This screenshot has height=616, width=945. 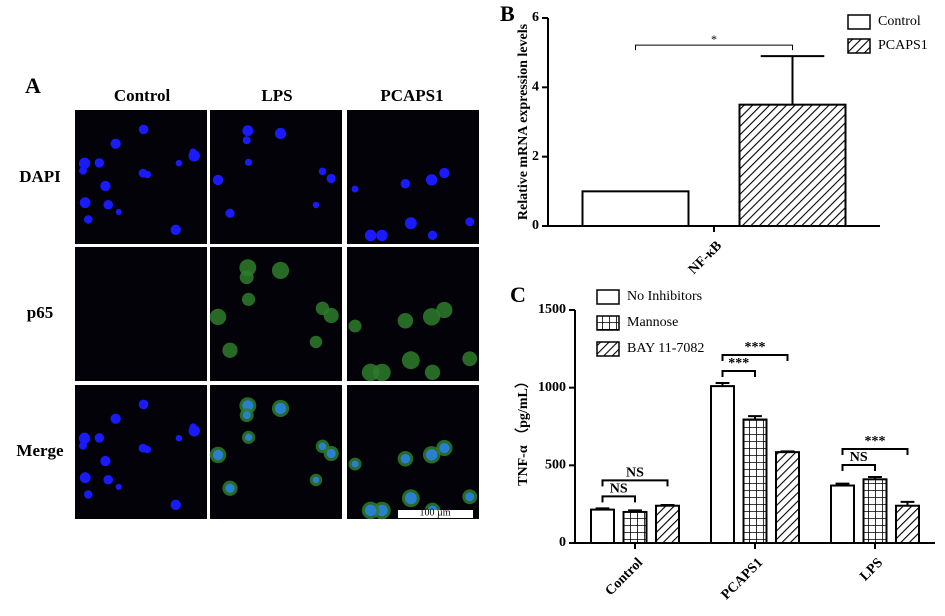 What do you see at coordinates (705, 257) in the screenshot?
I see `x-tick-label: NF-κB` at bounding box center [705, 257].